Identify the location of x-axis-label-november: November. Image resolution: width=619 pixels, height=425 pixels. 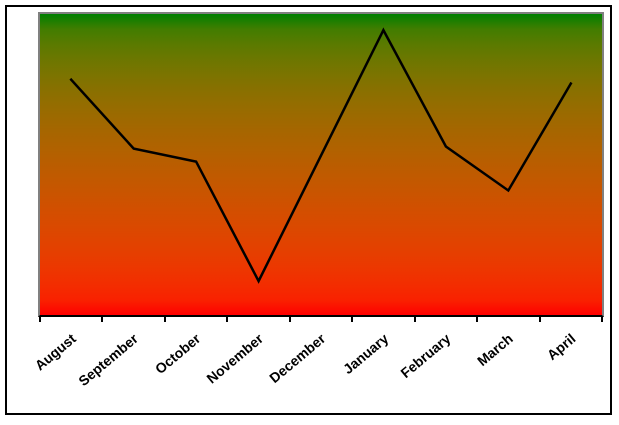
(235, 358).